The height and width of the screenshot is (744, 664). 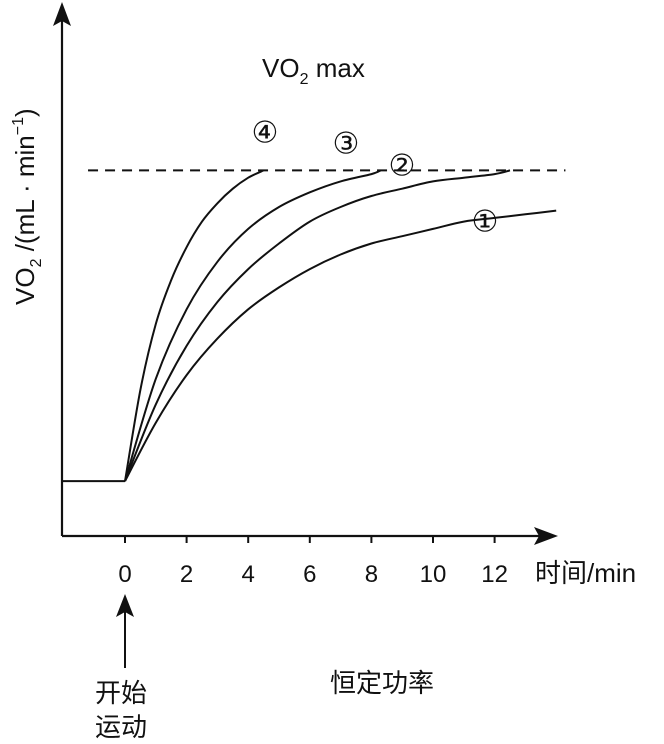 What do you see at coordinates (310, 539) in the screenshot?
I see `x-ticks` at bounding box center [310, 539].